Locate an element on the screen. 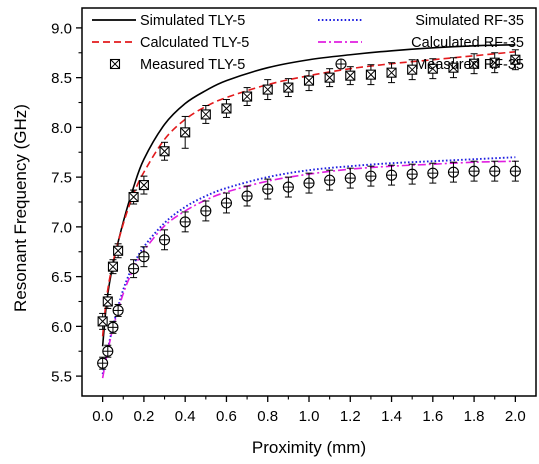 The image size is (539, 464). legend-item-2: Measured TLY-5 is located at coordinates (177, 65).